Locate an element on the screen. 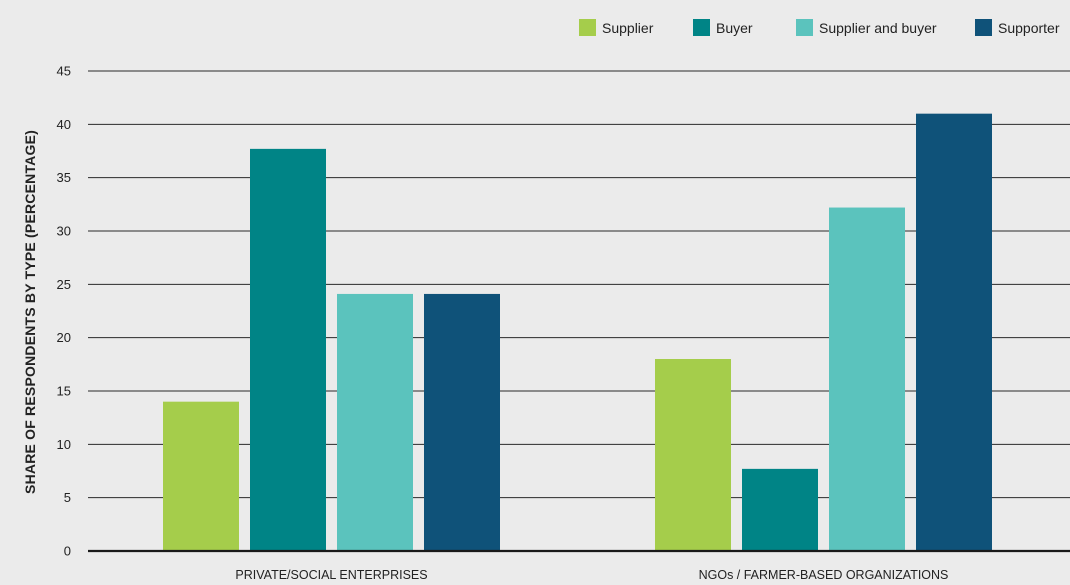 The width and height of the screenshot is (1070, 585). y-tick-label: 35 is located at coordinates (64, 177).